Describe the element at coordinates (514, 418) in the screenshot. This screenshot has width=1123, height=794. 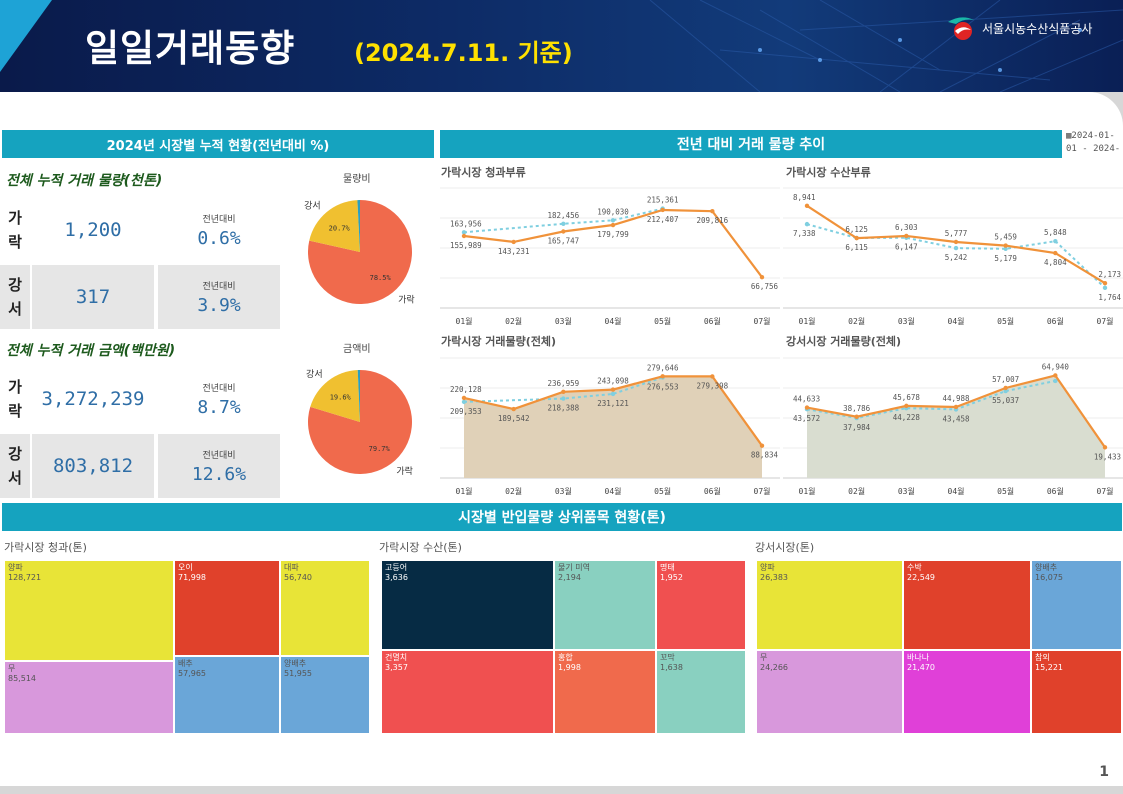
I see `data-label: 189,542` at that location.